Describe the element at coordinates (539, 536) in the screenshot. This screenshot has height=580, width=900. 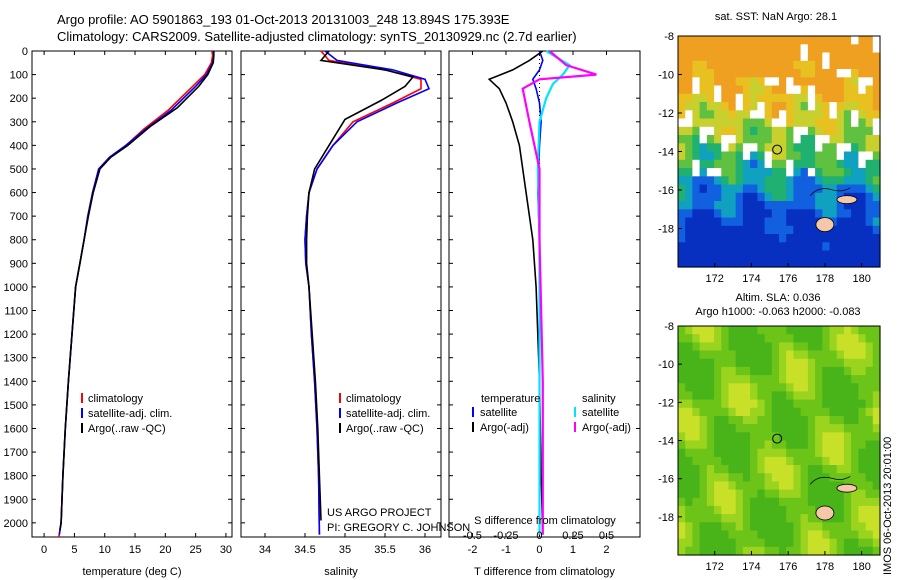
I see `x-tick-label-top: 0` at that location.